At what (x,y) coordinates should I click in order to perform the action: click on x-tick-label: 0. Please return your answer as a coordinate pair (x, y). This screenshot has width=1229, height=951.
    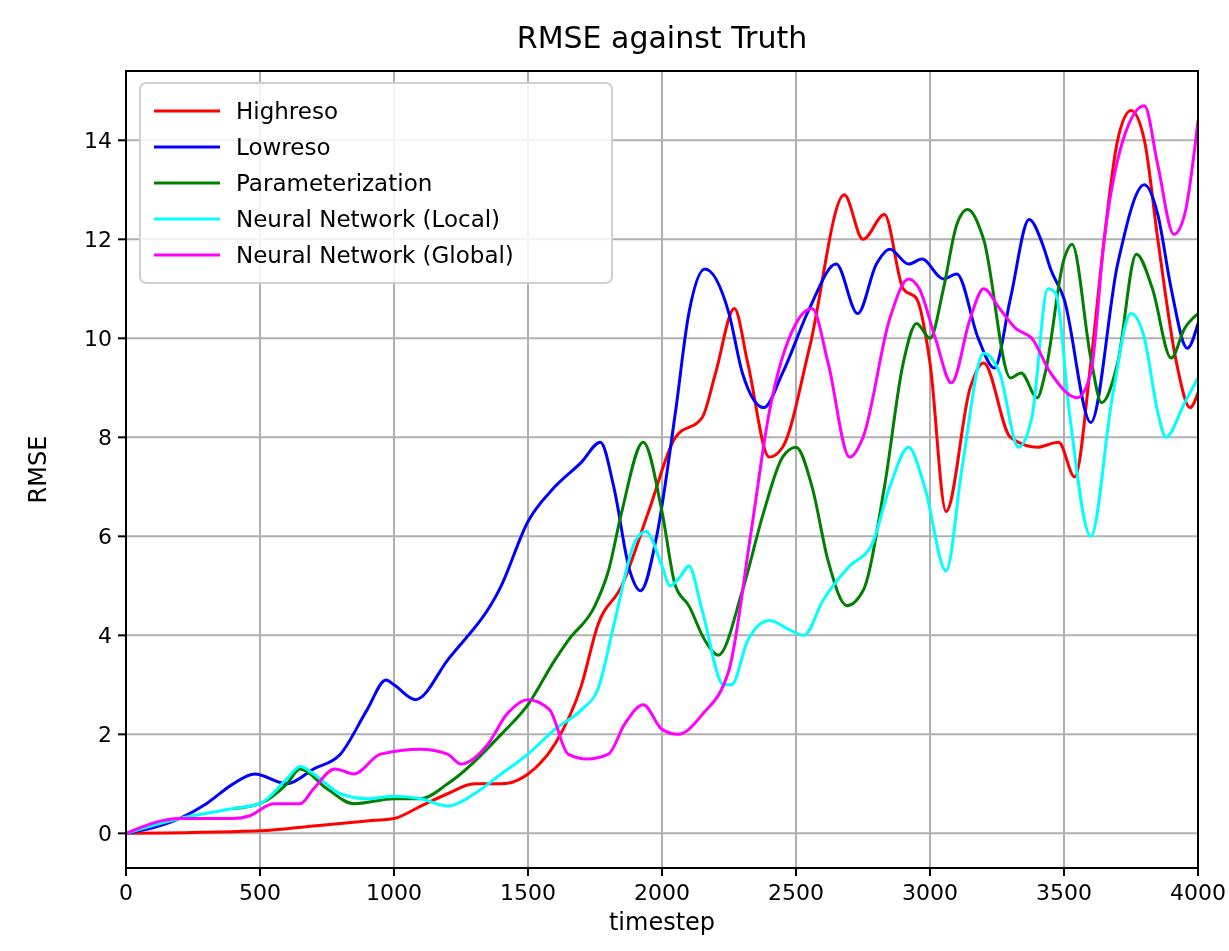
    Looking at the image, I should click on (126, 892).